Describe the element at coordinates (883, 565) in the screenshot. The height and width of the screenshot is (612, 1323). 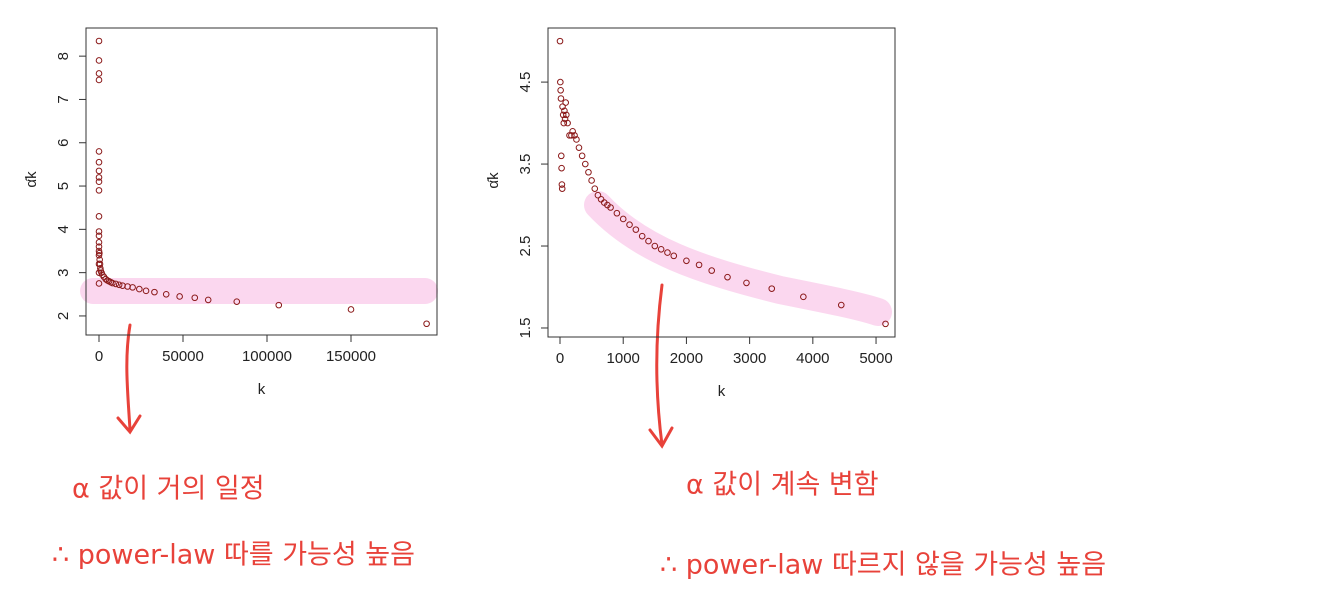
I see `annotation: ∴ power-law 따르지 않을 가능성 높음` at that location.